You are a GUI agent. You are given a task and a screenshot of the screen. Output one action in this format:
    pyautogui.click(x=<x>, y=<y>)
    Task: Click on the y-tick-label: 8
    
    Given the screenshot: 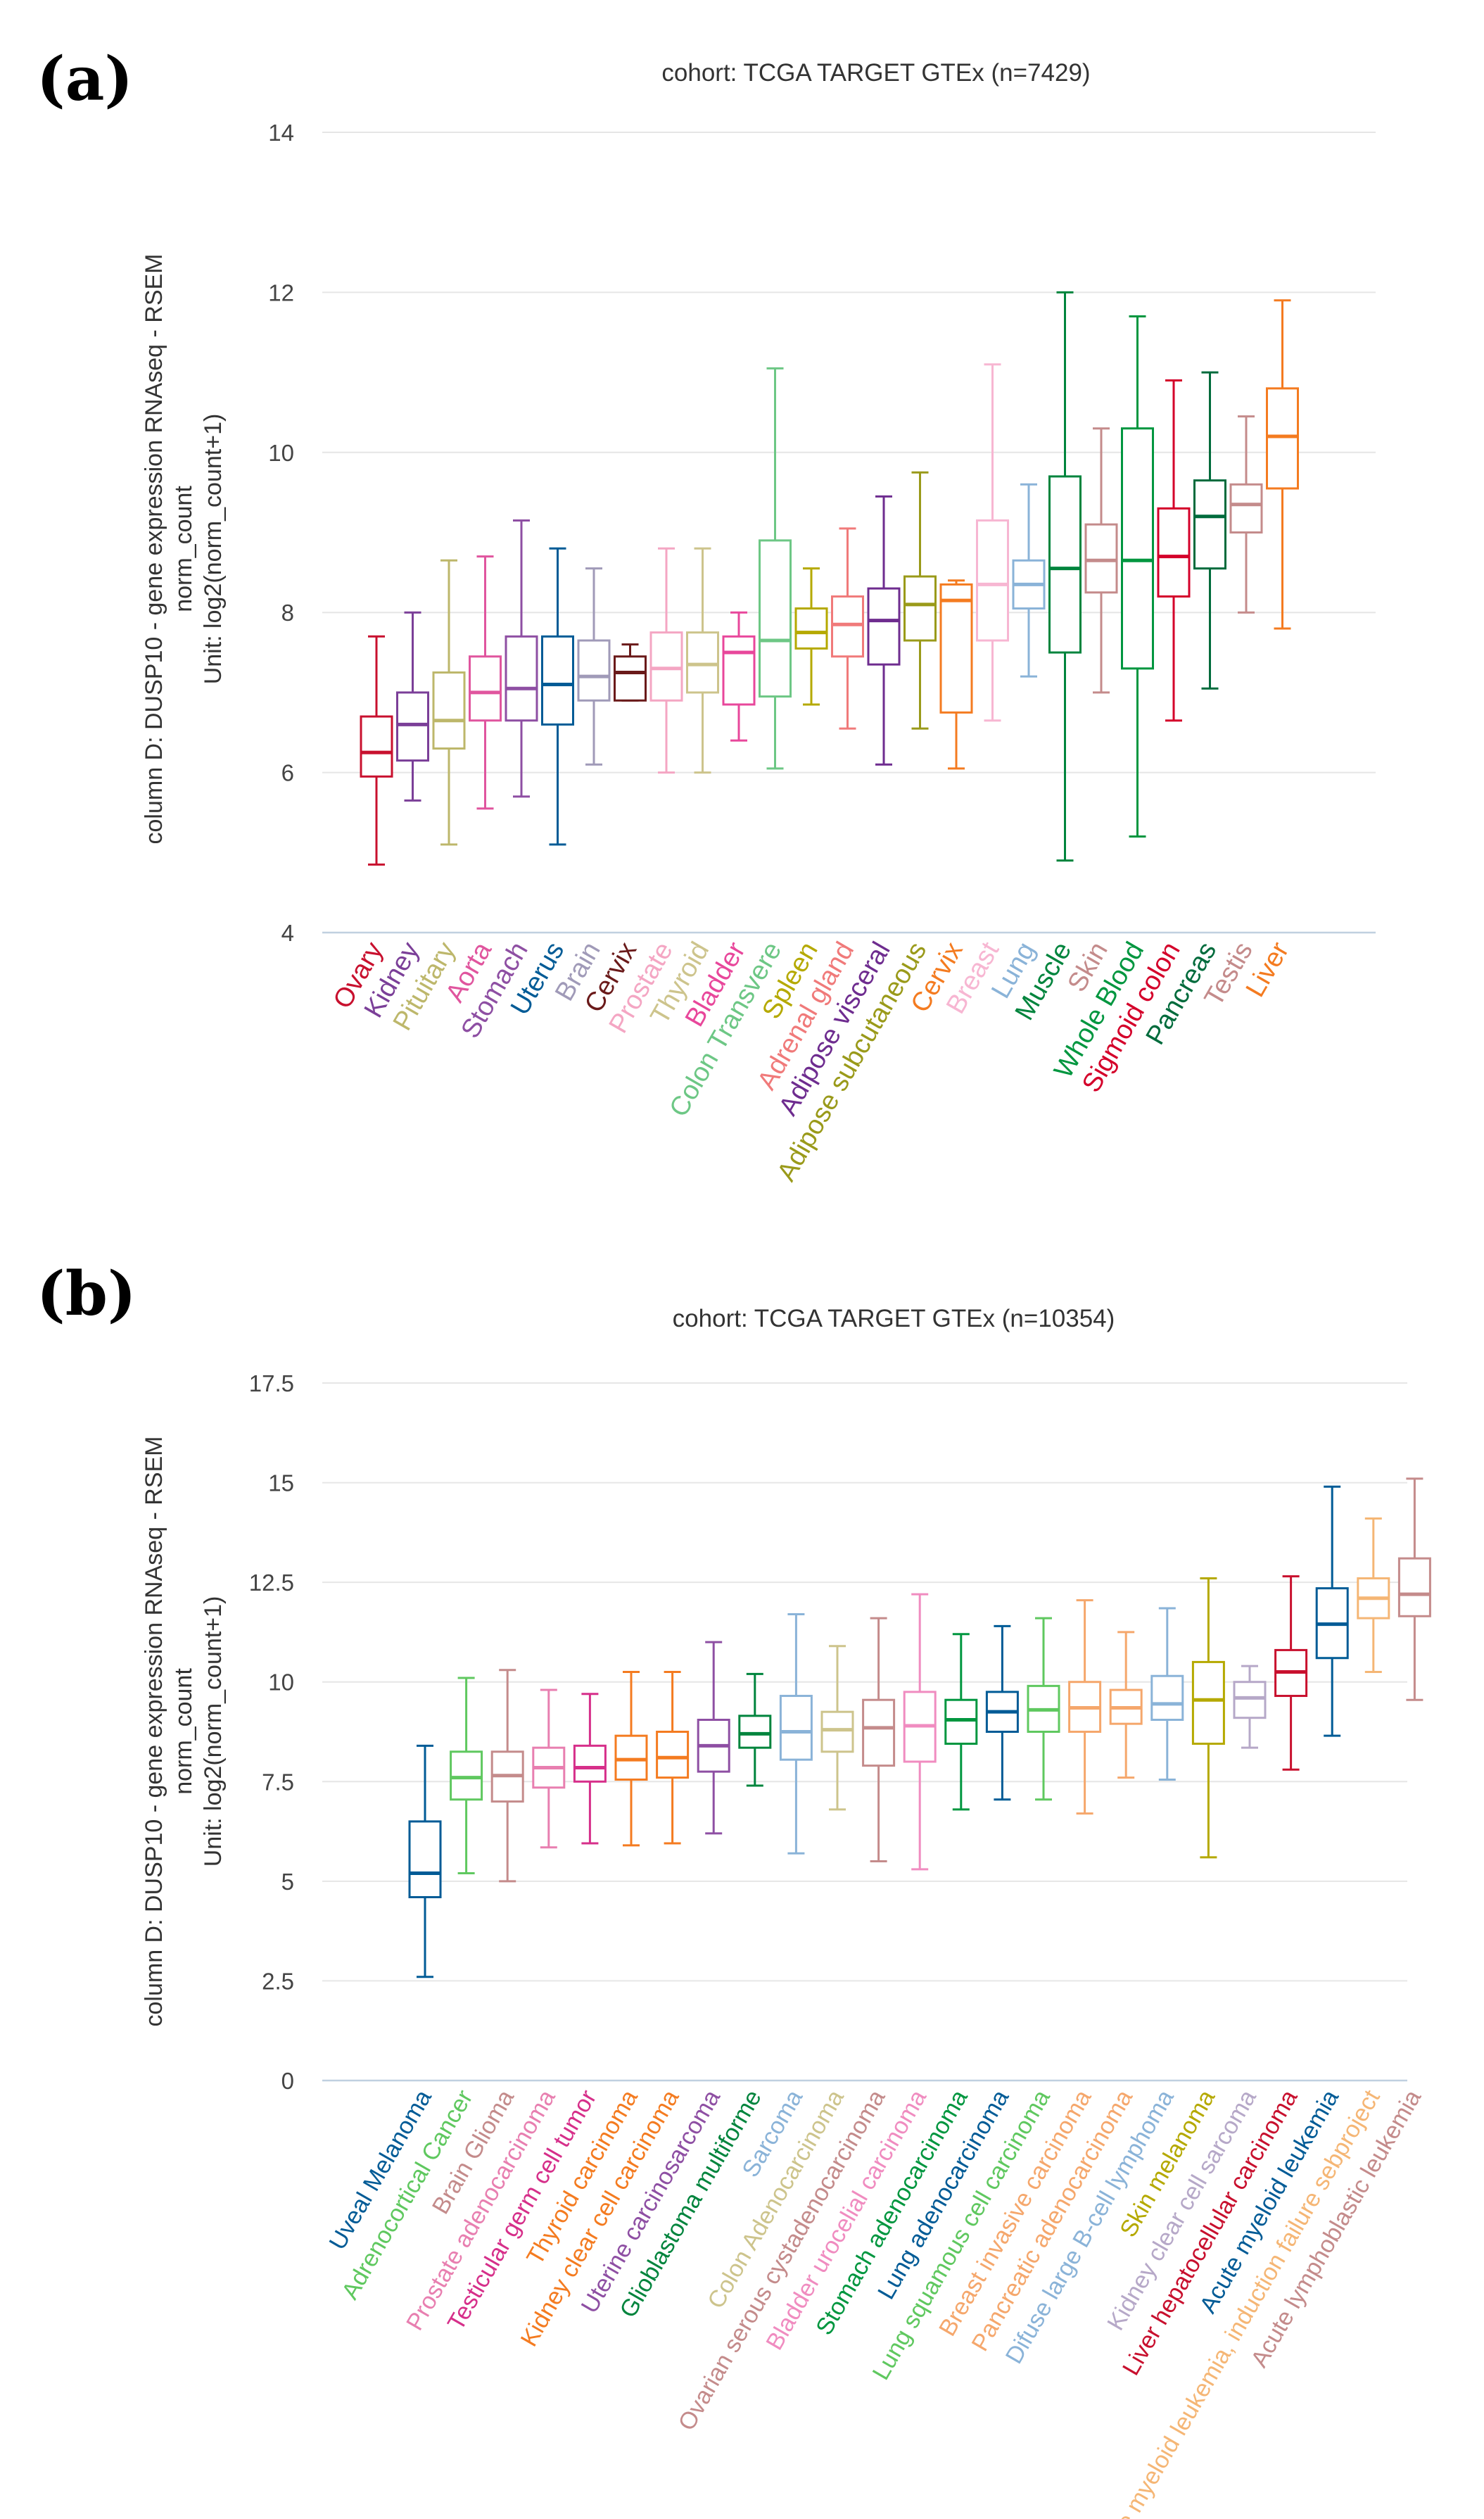 What is the action you would take?
    pyautogui.click(x=287, y=613)
    